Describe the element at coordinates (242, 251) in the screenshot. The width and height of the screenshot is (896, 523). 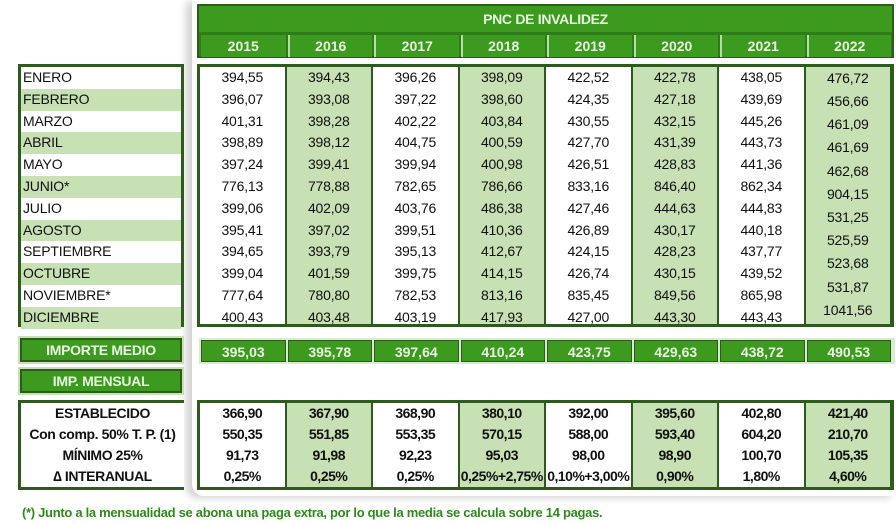
I see `value-cell: 394,65` at that location.